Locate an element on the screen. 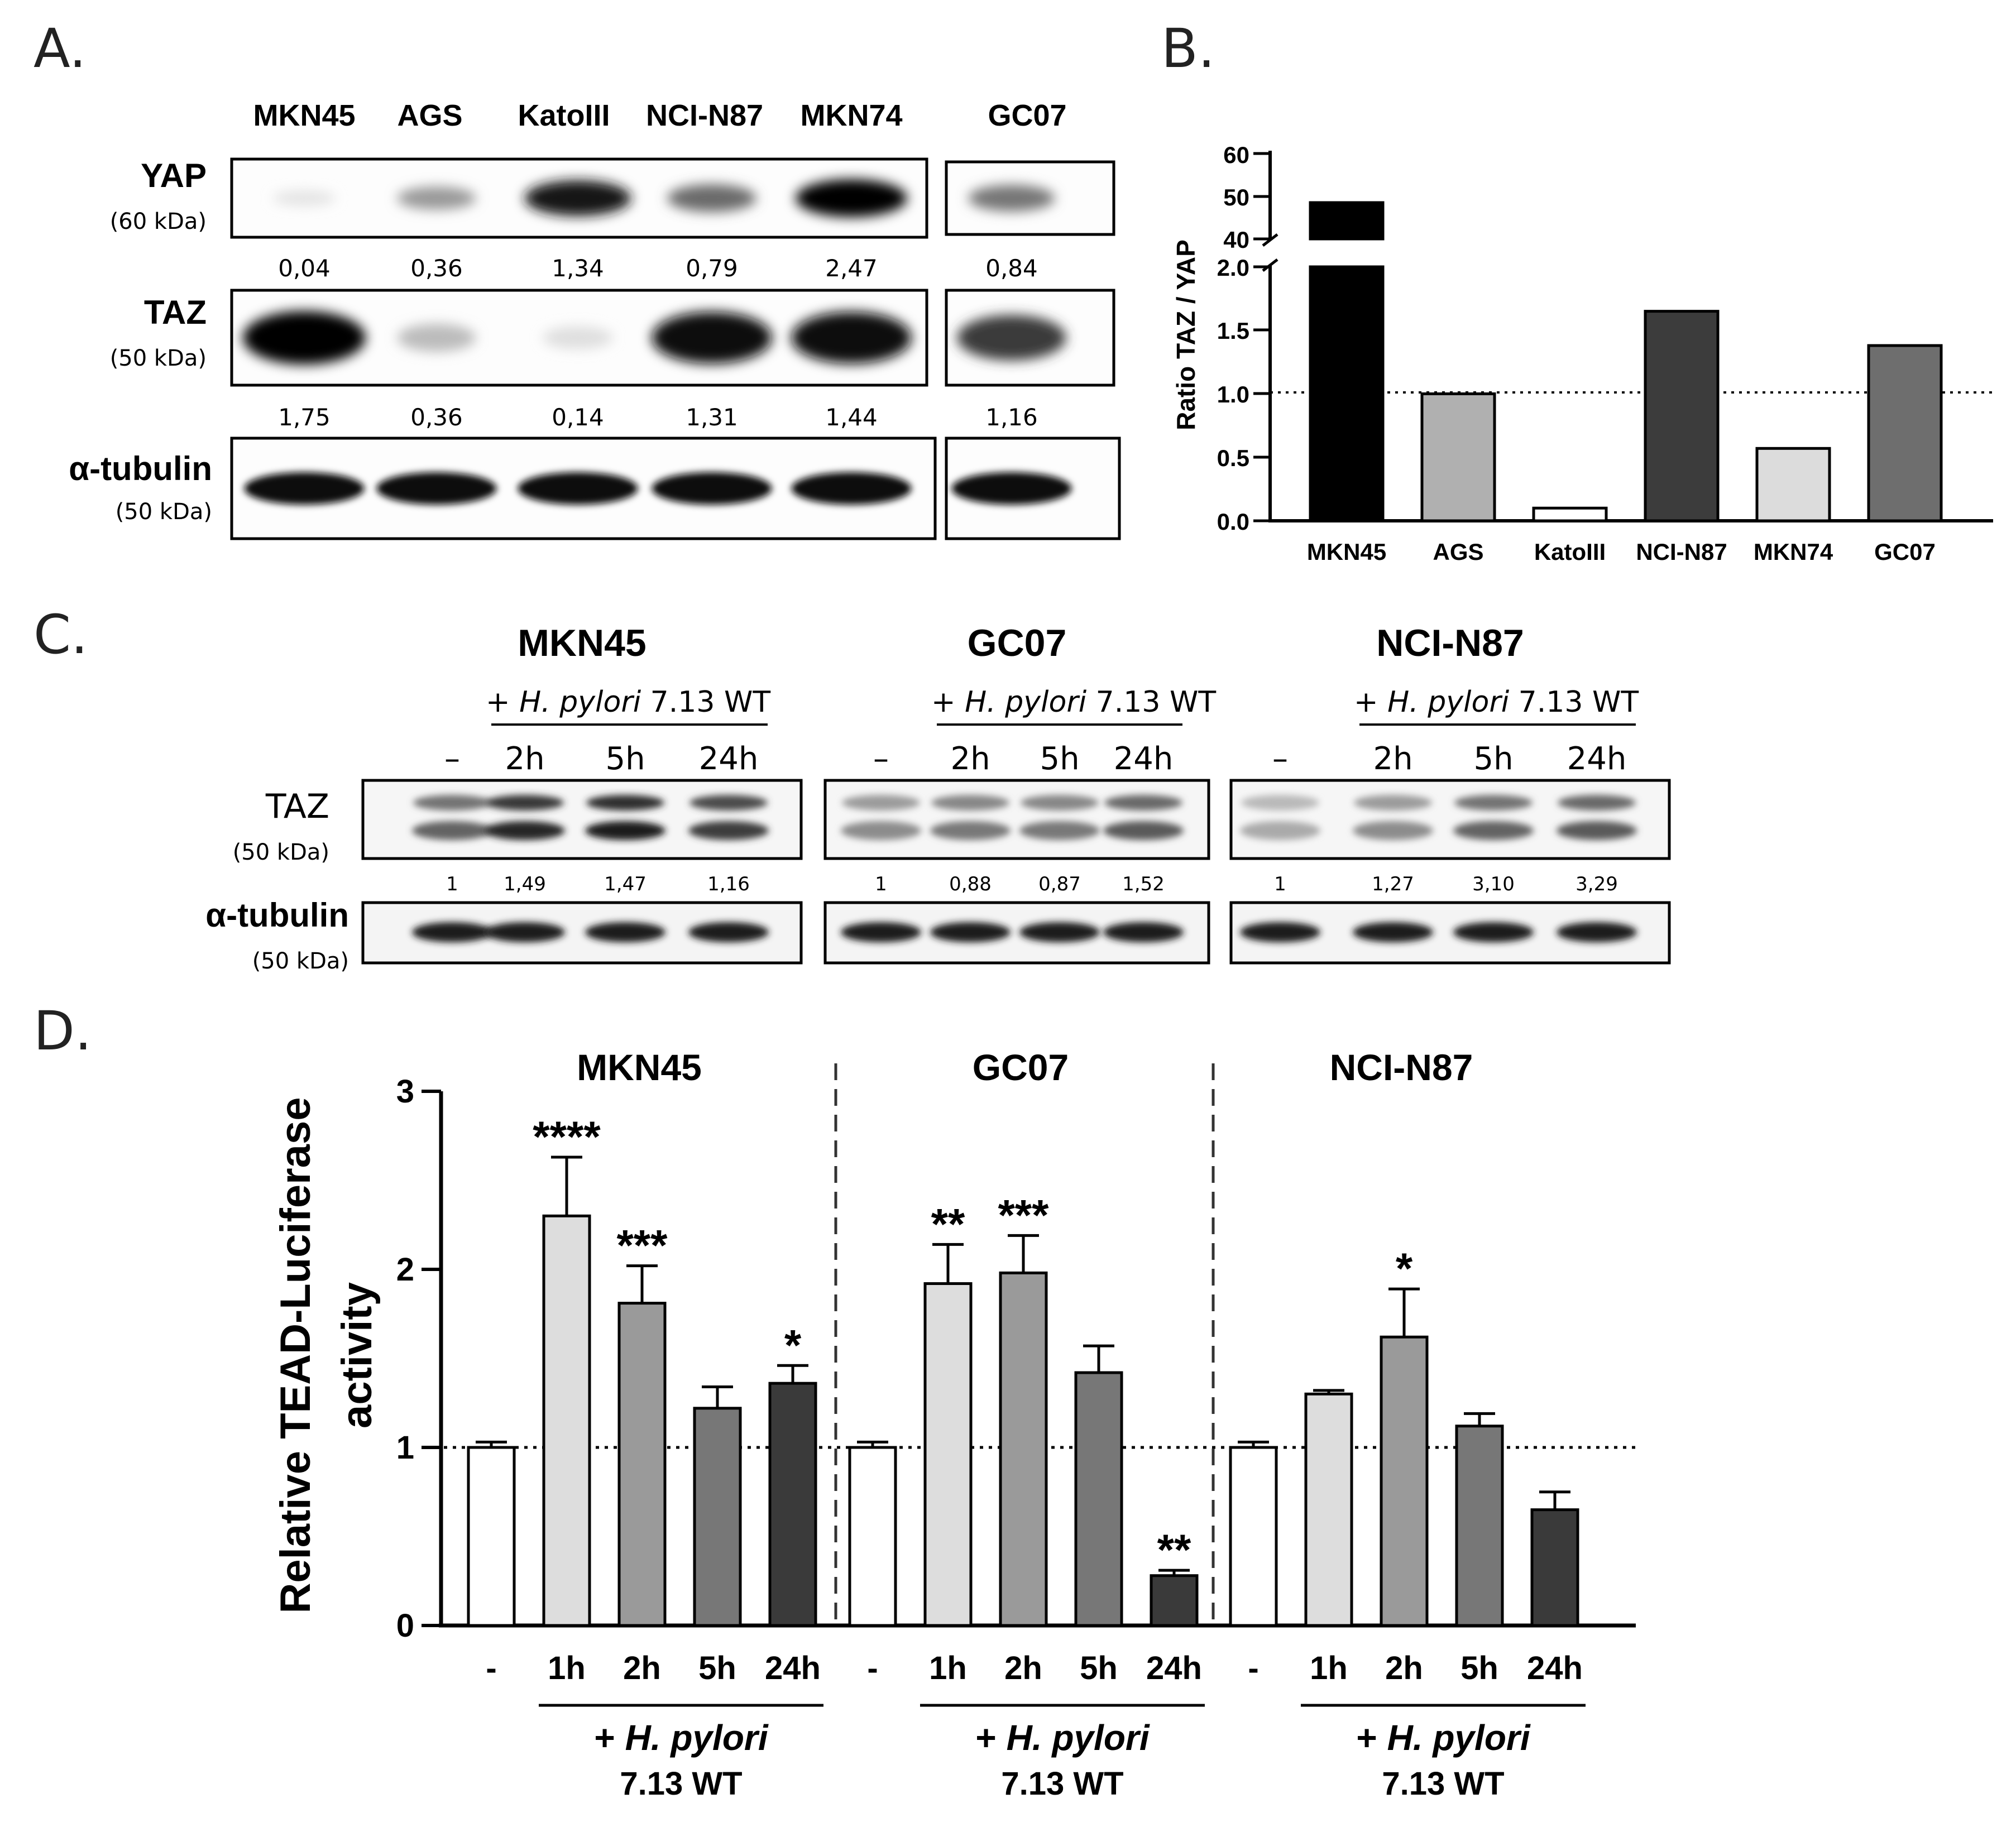 The width and height of the screenshot is (2016, 1827). panel-b-lower-ticks: 2.0 1.5 1.0 0.5 0.0 is located at coordinates (1243, 395).